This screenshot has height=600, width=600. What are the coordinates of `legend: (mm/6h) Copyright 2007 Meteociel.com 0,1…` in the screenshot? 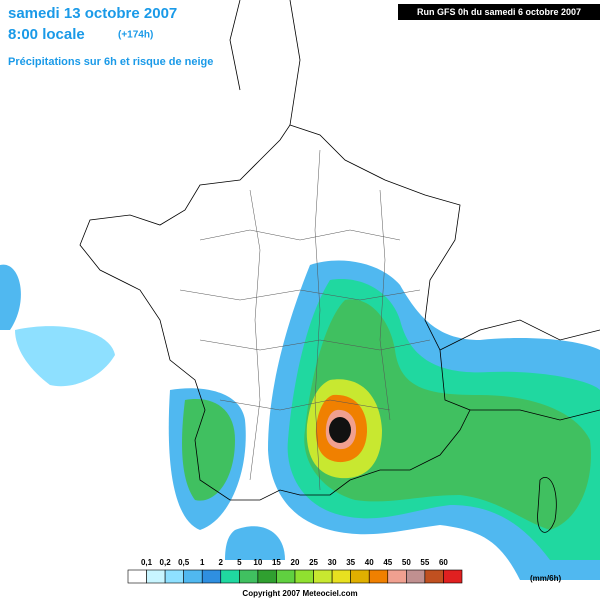 It's located at (344, 578).